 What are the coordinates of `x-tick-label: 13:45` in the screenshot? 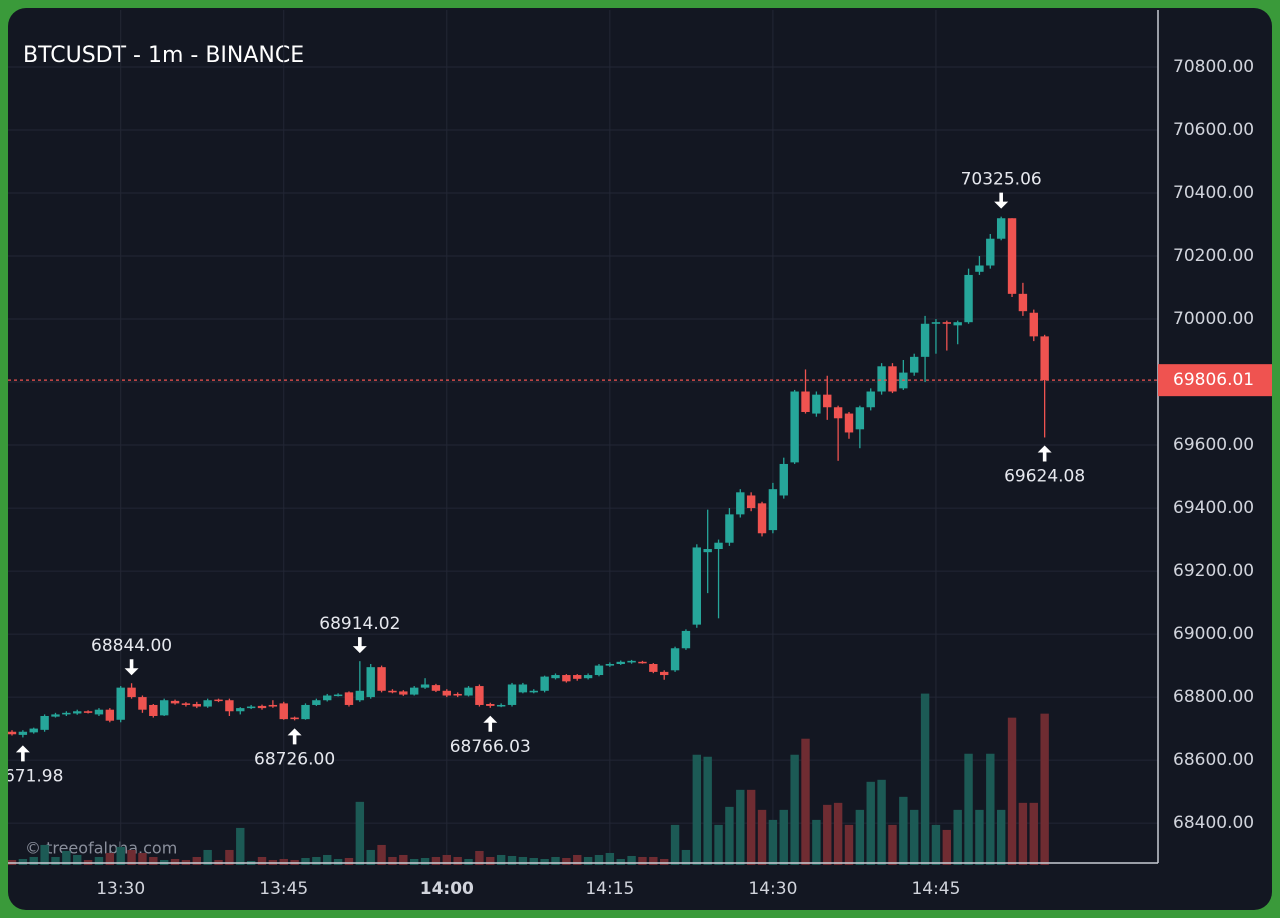 It's located at (283, 889).